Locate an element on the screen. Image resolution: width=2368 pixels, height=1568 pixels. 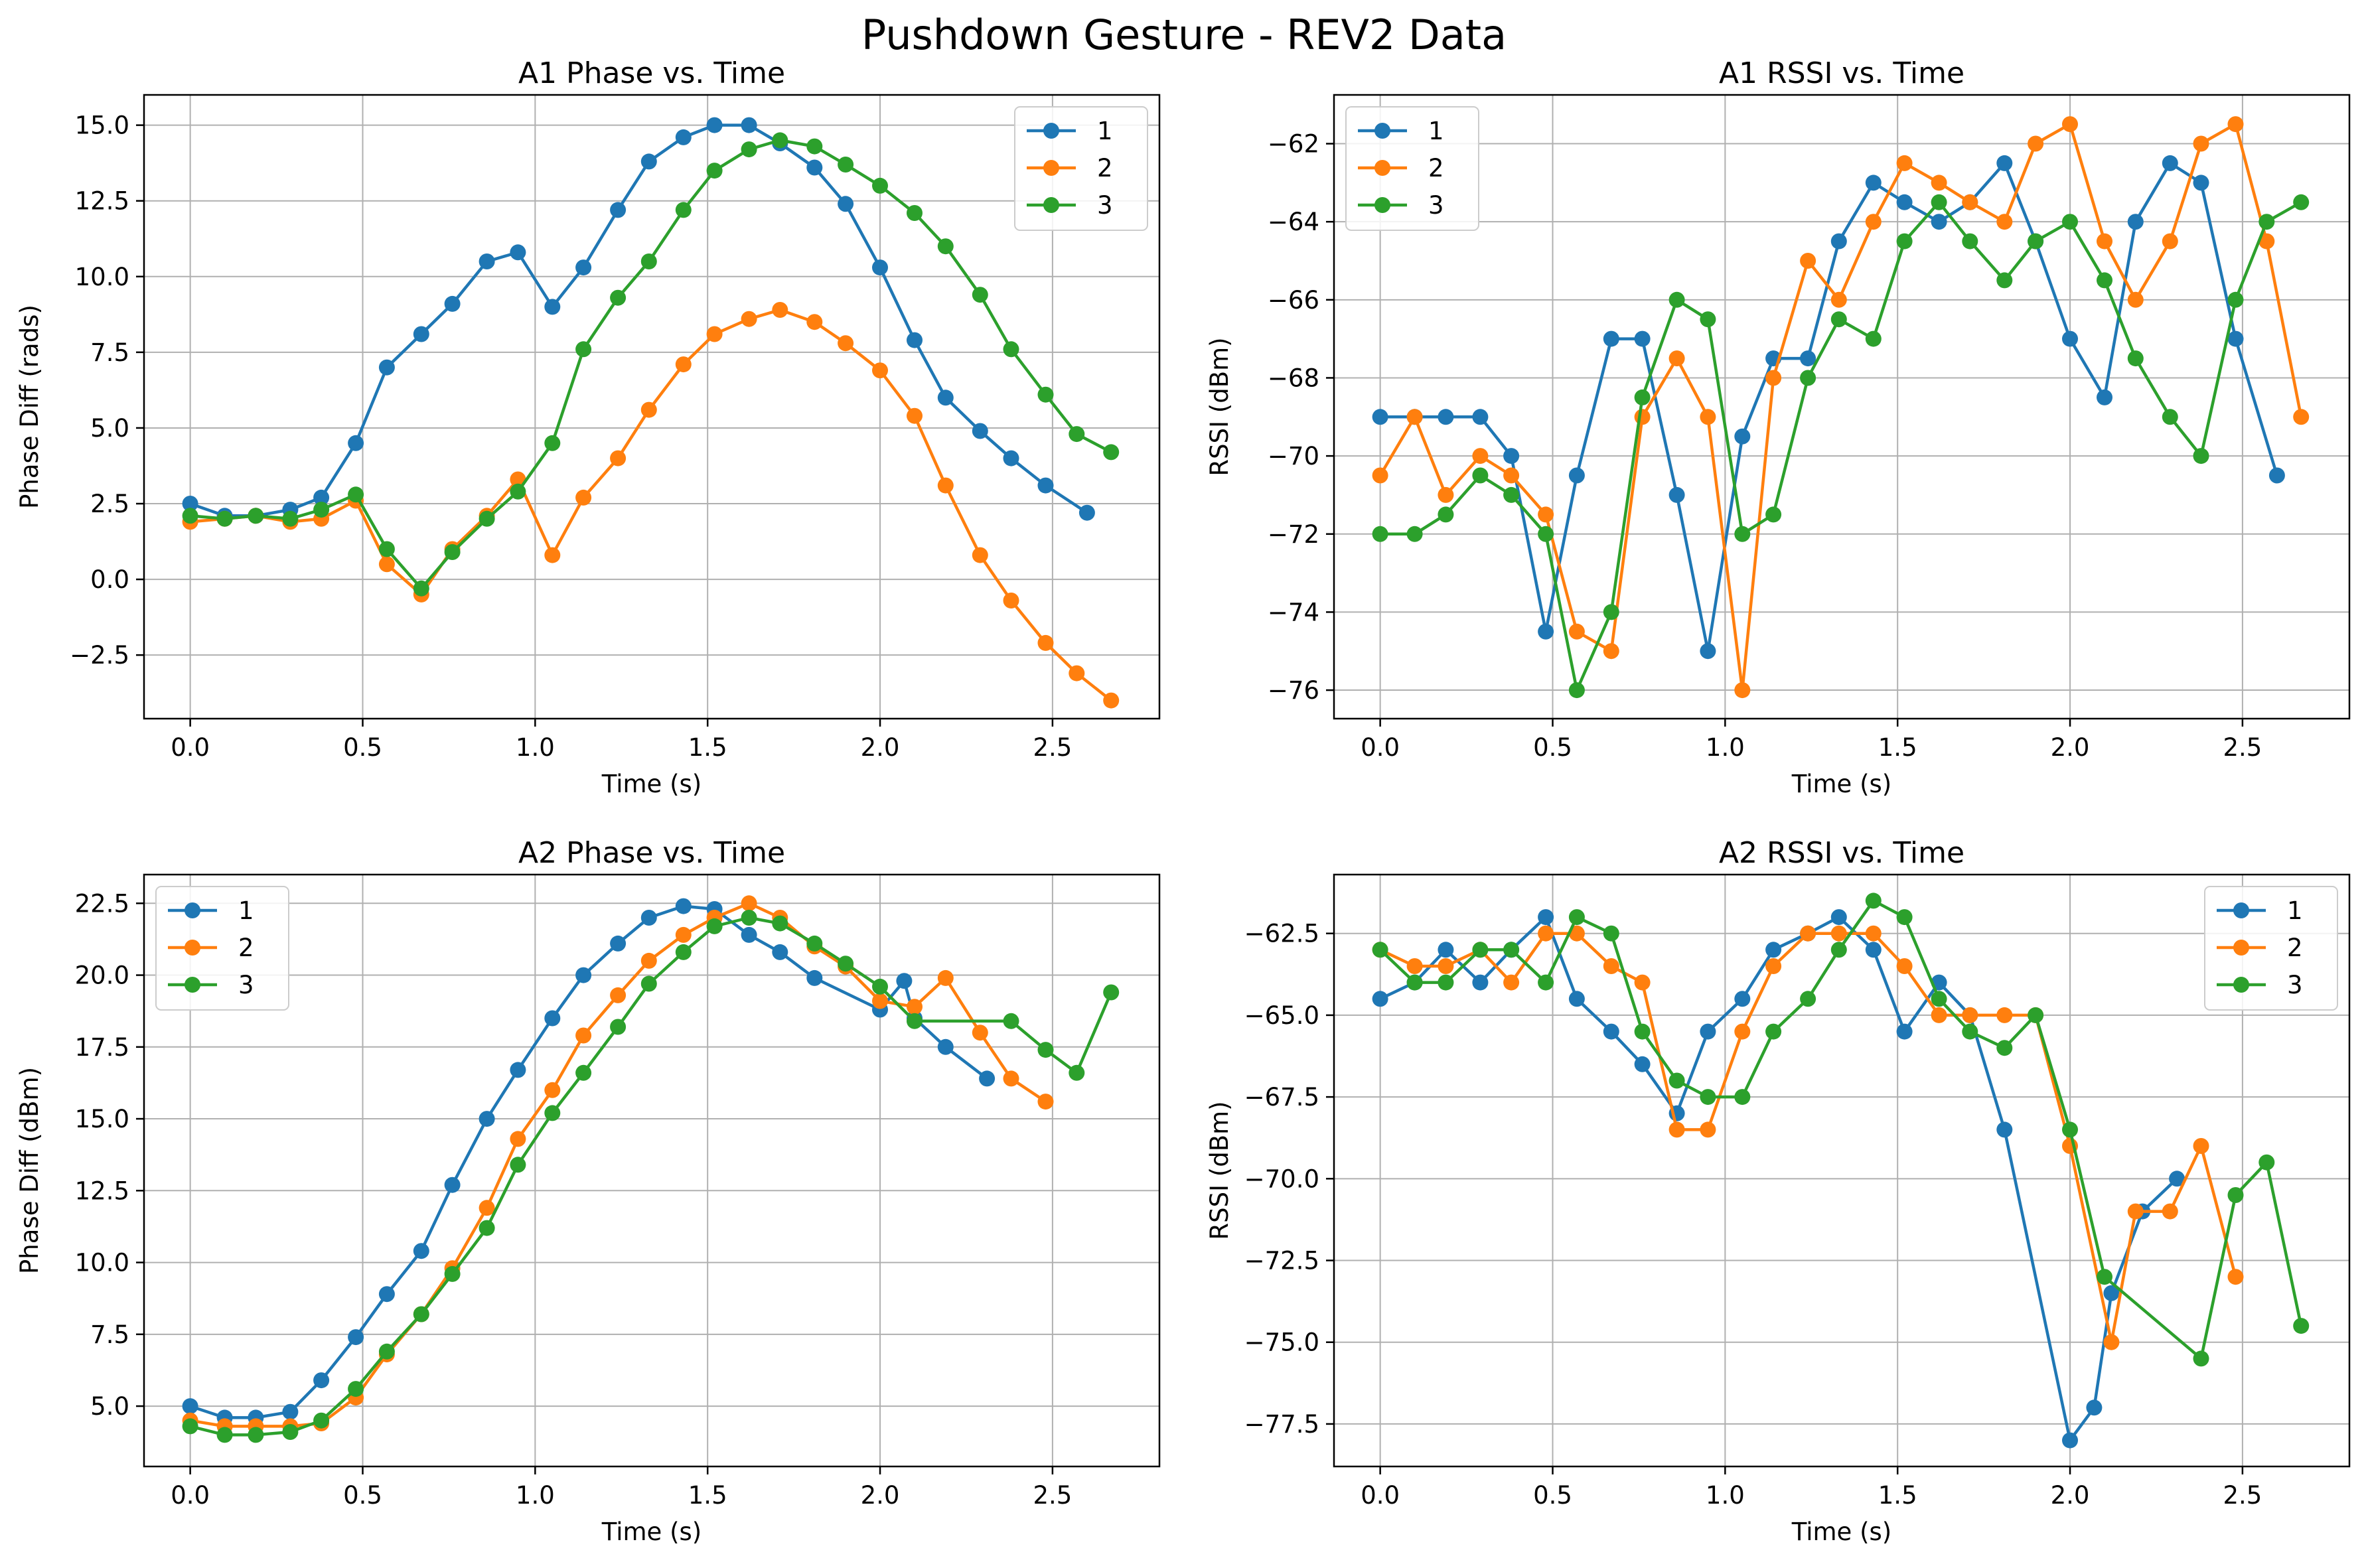
legend-label: 3 is located at coordinates (2295, 985).